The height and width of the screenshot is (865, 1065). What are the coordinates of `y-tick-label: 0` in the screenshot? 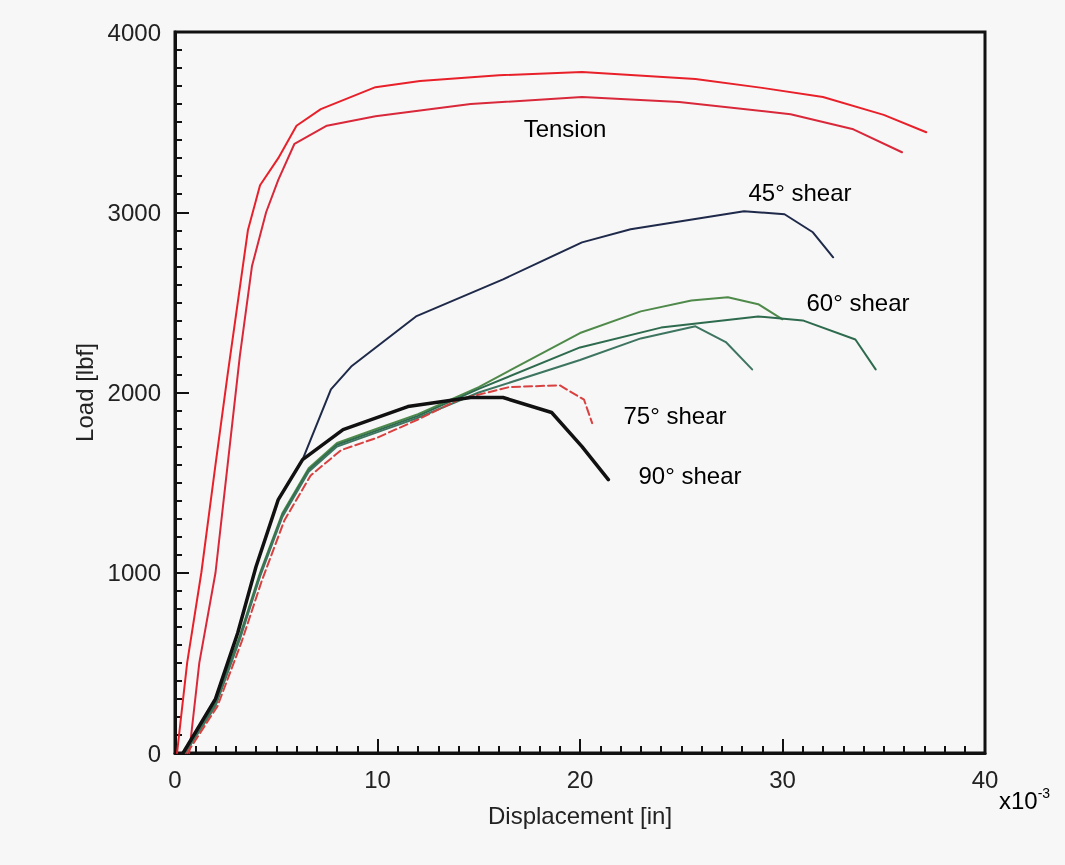 It's located at (154, 753).